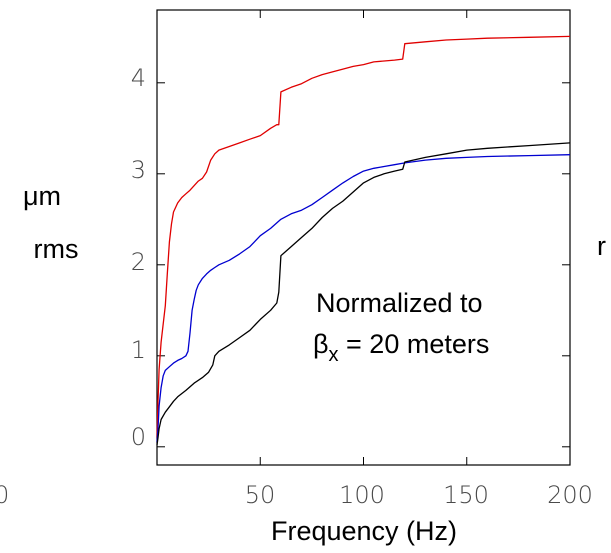 This screenshot has width=611, height=553. Describe the element at coordinates (334, 355) in the screenshot. I see `annotation-subscript: x` at that location.